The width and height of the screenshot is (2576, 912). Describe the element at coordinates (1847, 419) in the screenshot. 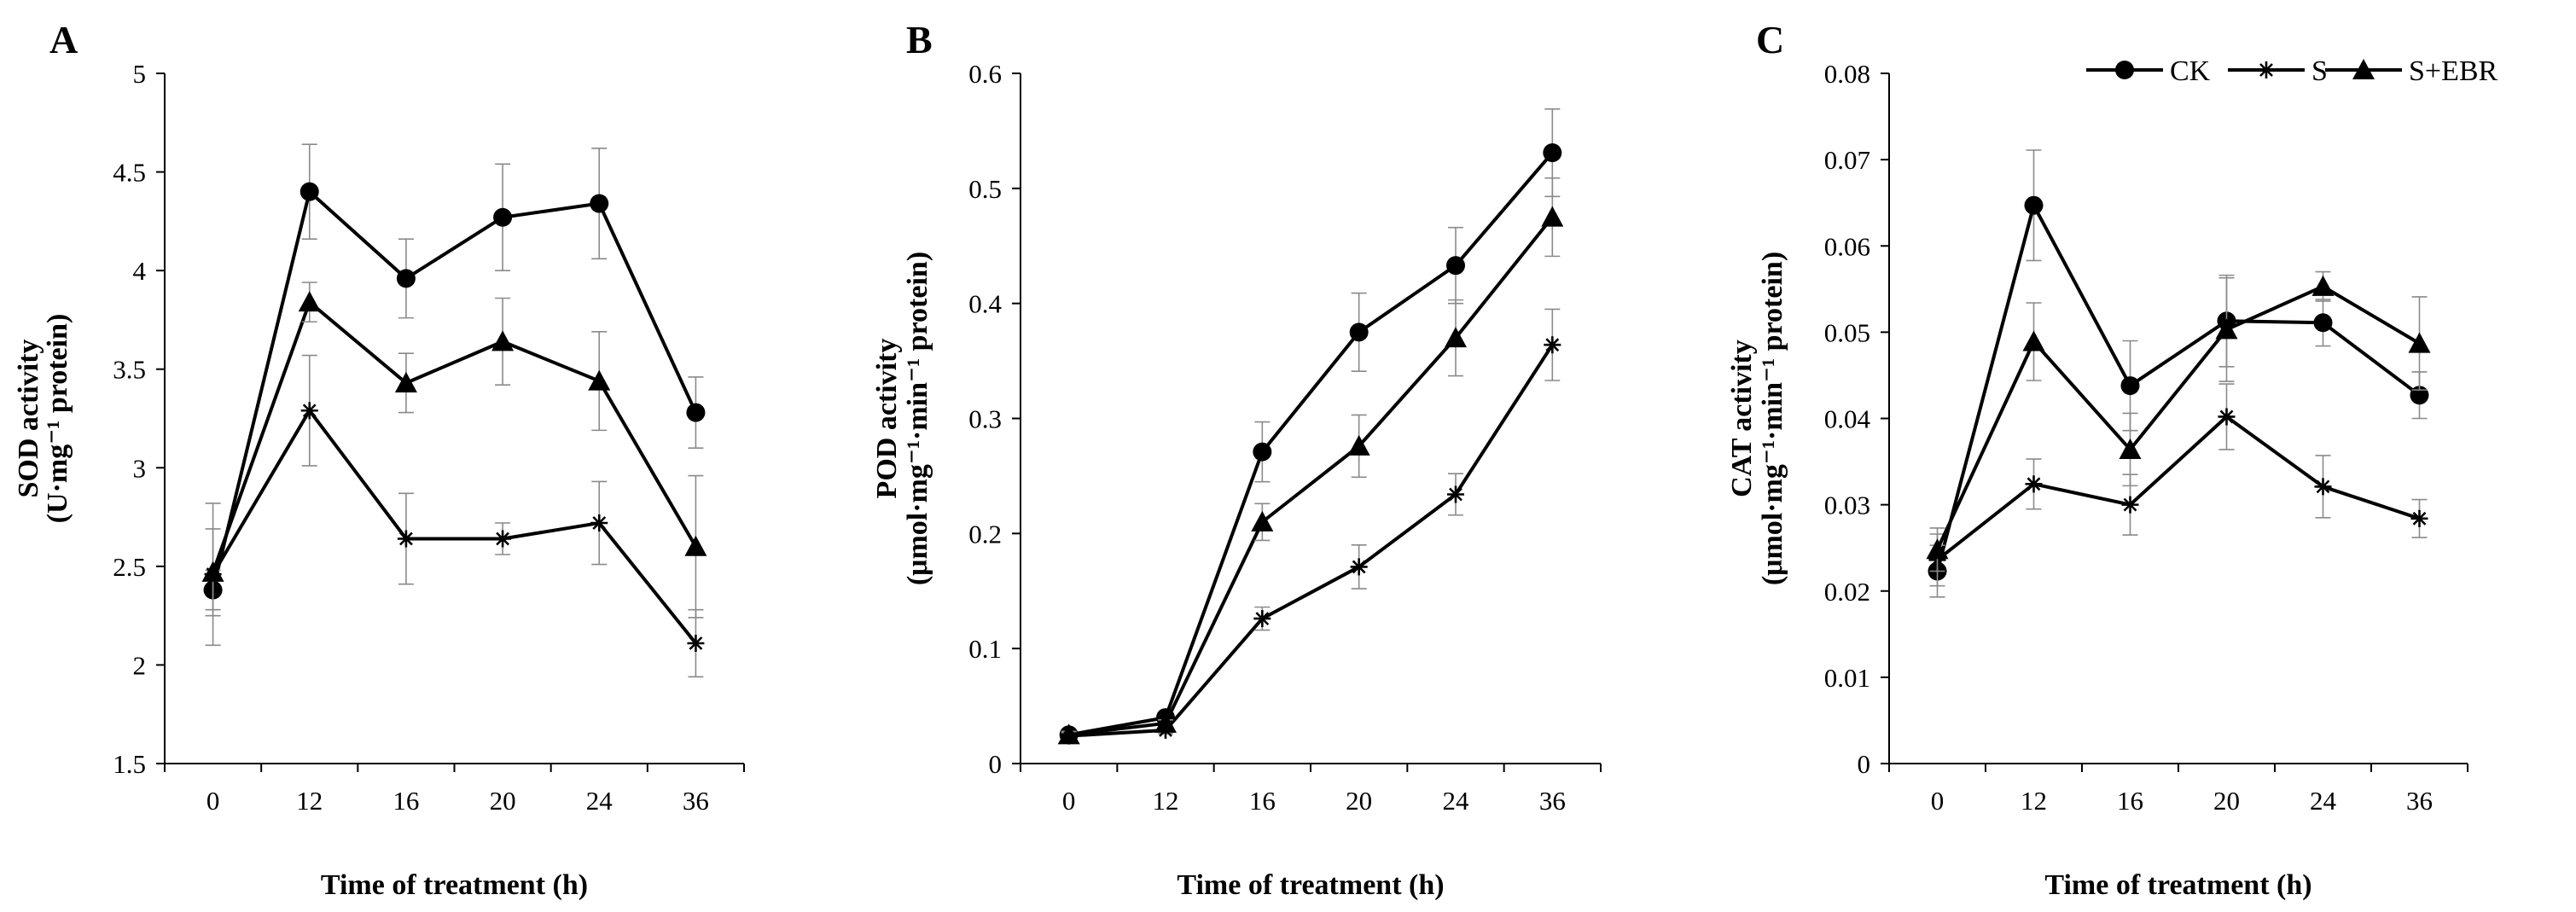

I see `y-tick-label: 0.04` at that location.